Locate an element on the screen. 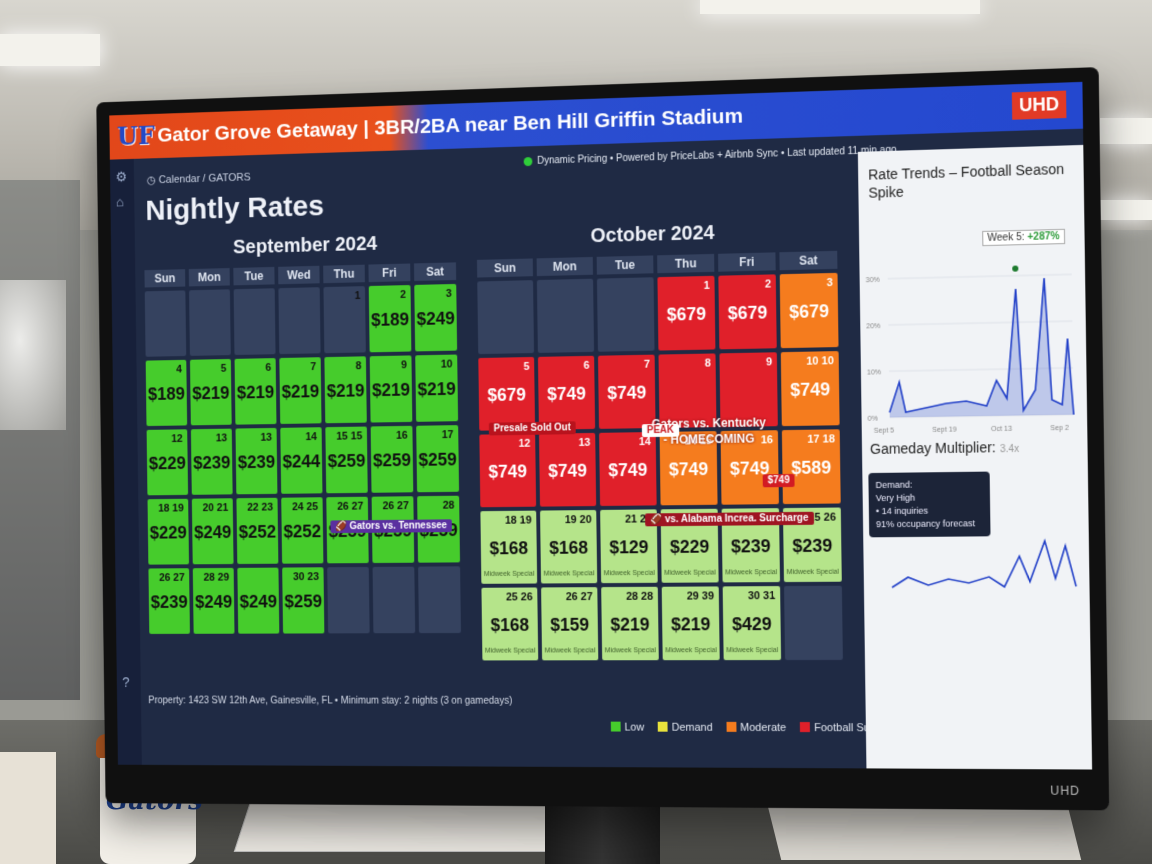 This screenshot has width=1152, height=864. day-number: 17 is located at coordinates (448, 435).